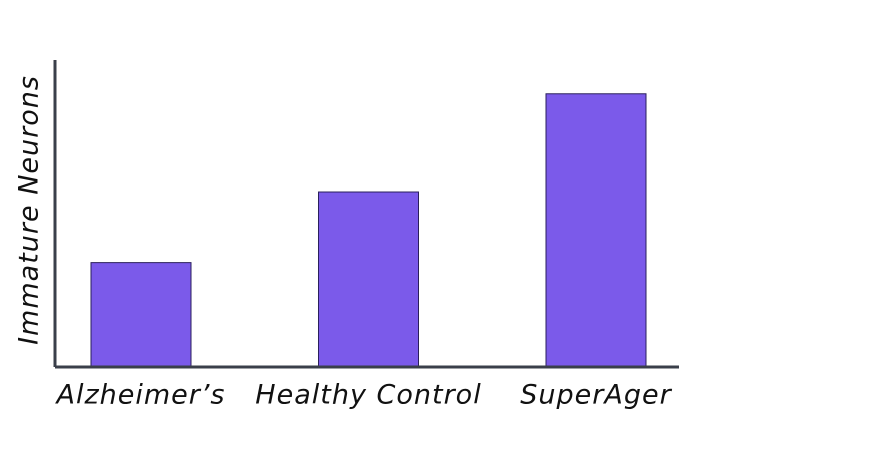  Describe the element at coordinates (139, 395) in the screenshot. I see `x-tick-label: Alzheimer’s` at that location.